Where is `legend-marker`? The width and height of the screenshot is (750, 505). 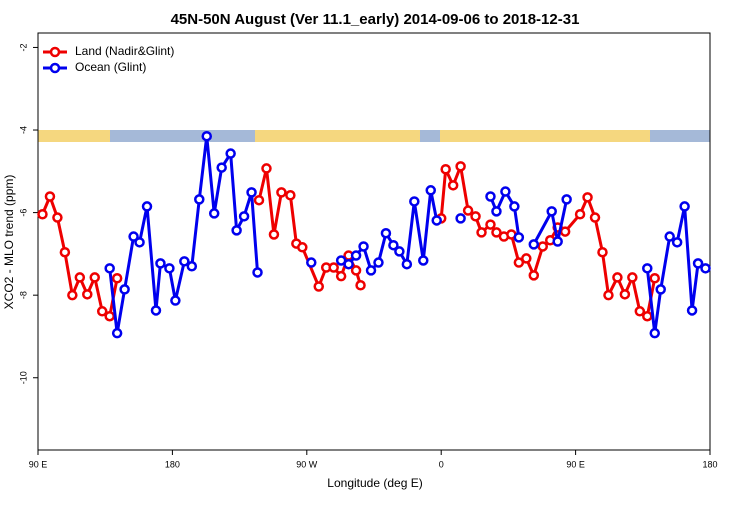 legend-marker is located at coordinates (55, 68).